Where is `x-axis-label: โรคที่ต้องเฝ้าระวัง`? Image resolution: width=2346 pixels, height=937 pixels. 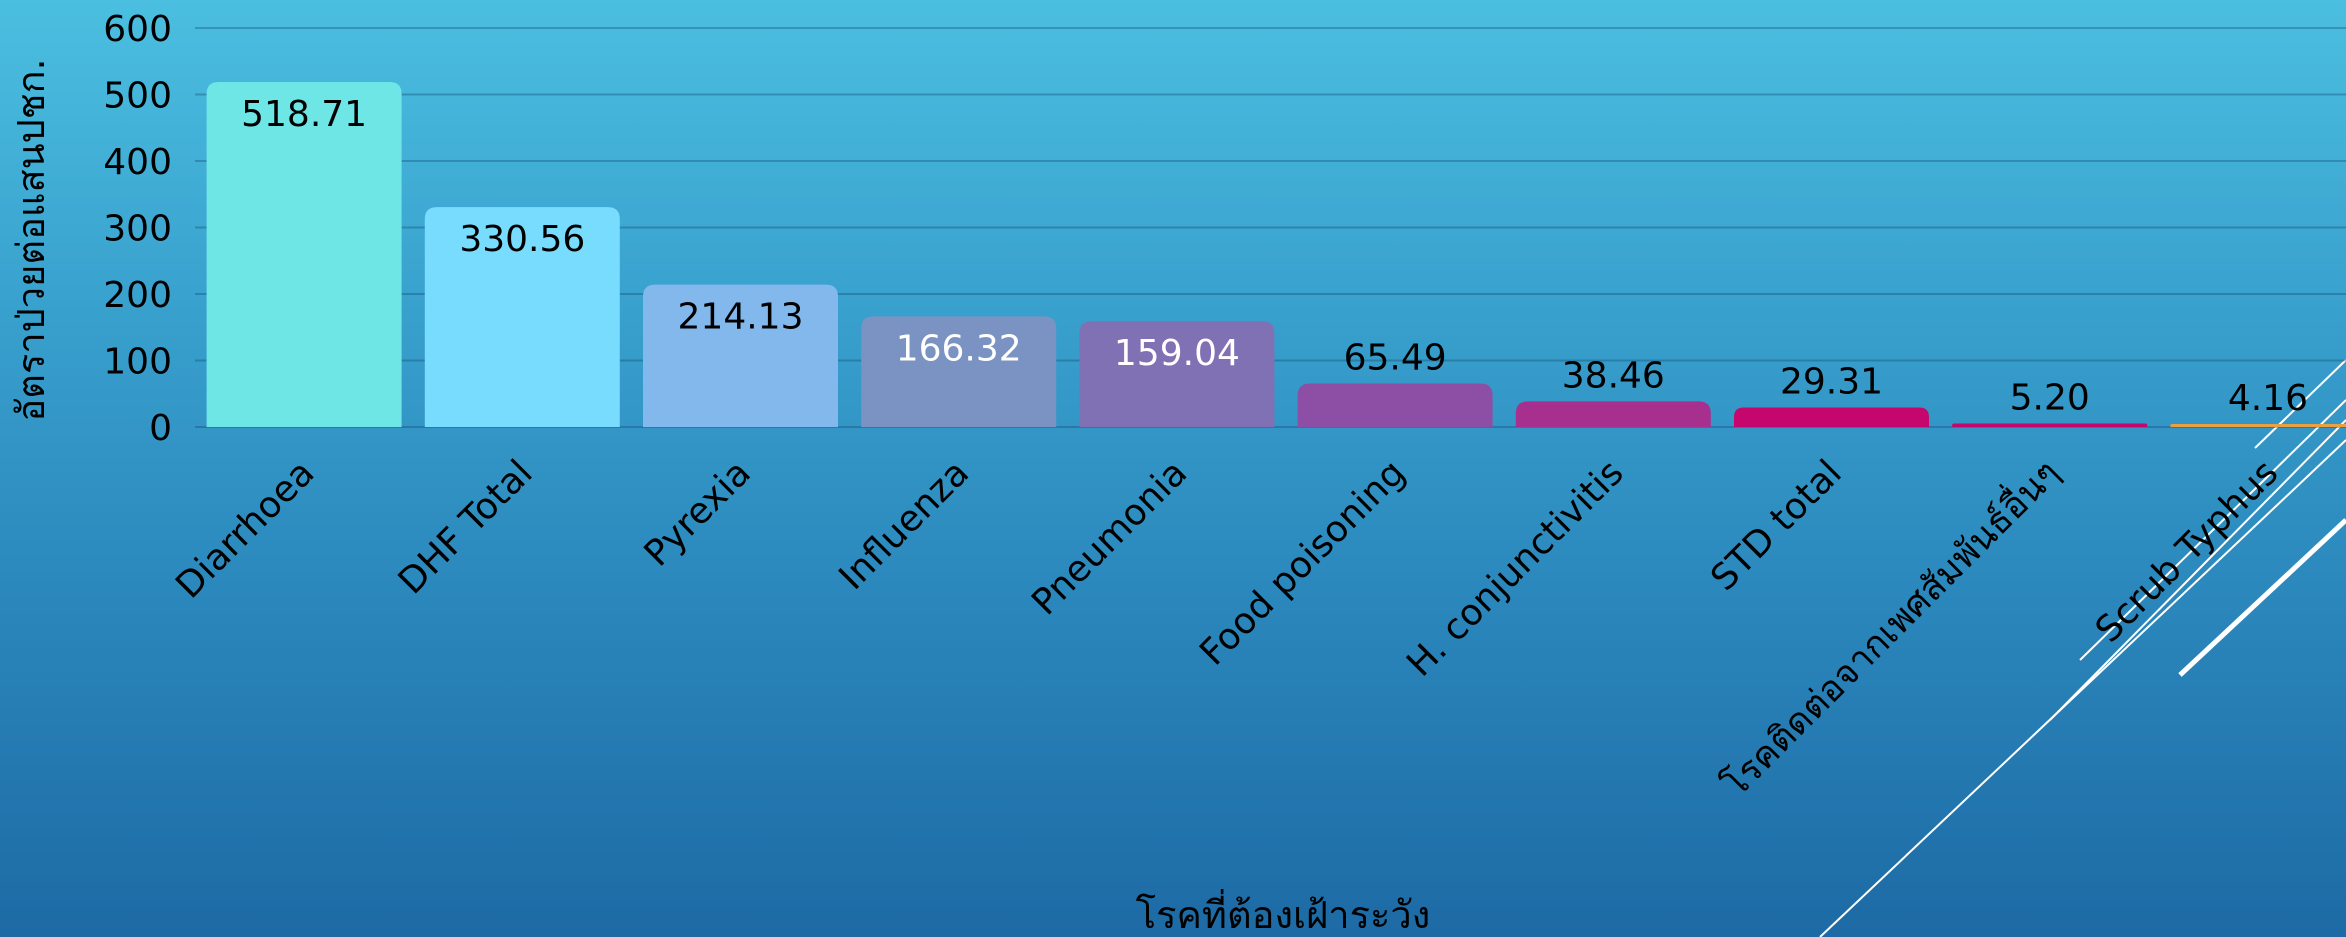 x-axis-label: โรคที่ต้องเฝ้าระวัง is located at coordinates (1283, 913).